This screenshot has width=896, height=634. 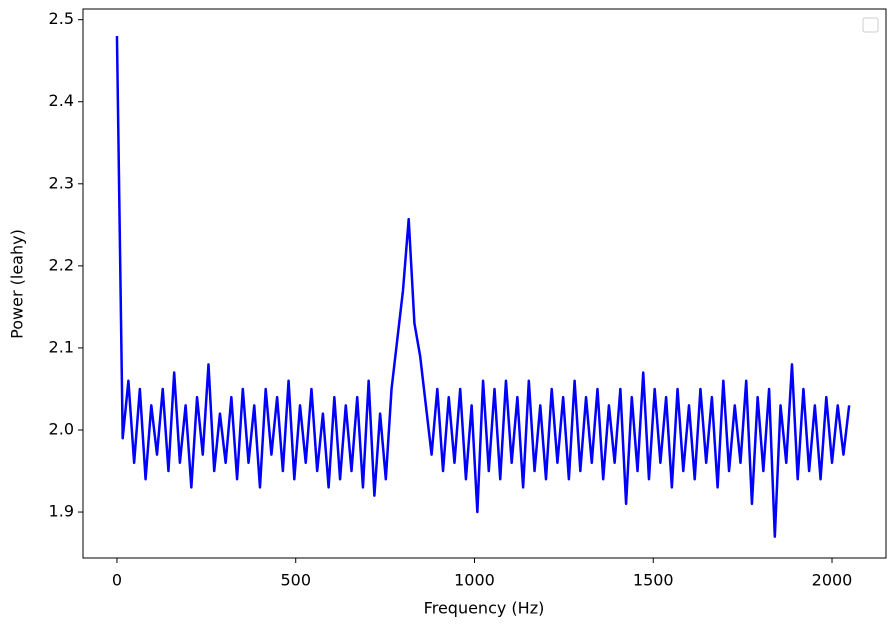 I want to click on y-tick-label: 2.4, so click(x=61, y=100).